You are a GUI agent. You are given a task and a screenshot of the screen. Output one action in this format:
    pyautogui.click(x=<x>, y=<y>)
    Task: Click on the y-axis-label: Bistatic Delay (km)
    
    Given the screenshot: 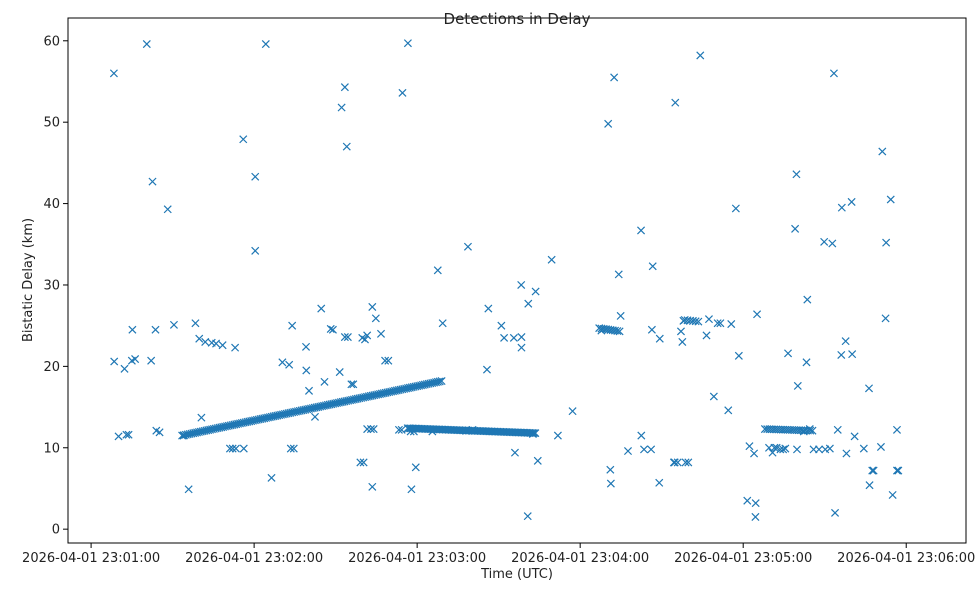 What is the action you would take?
    pyautogui.click(x=28, y=280)
    